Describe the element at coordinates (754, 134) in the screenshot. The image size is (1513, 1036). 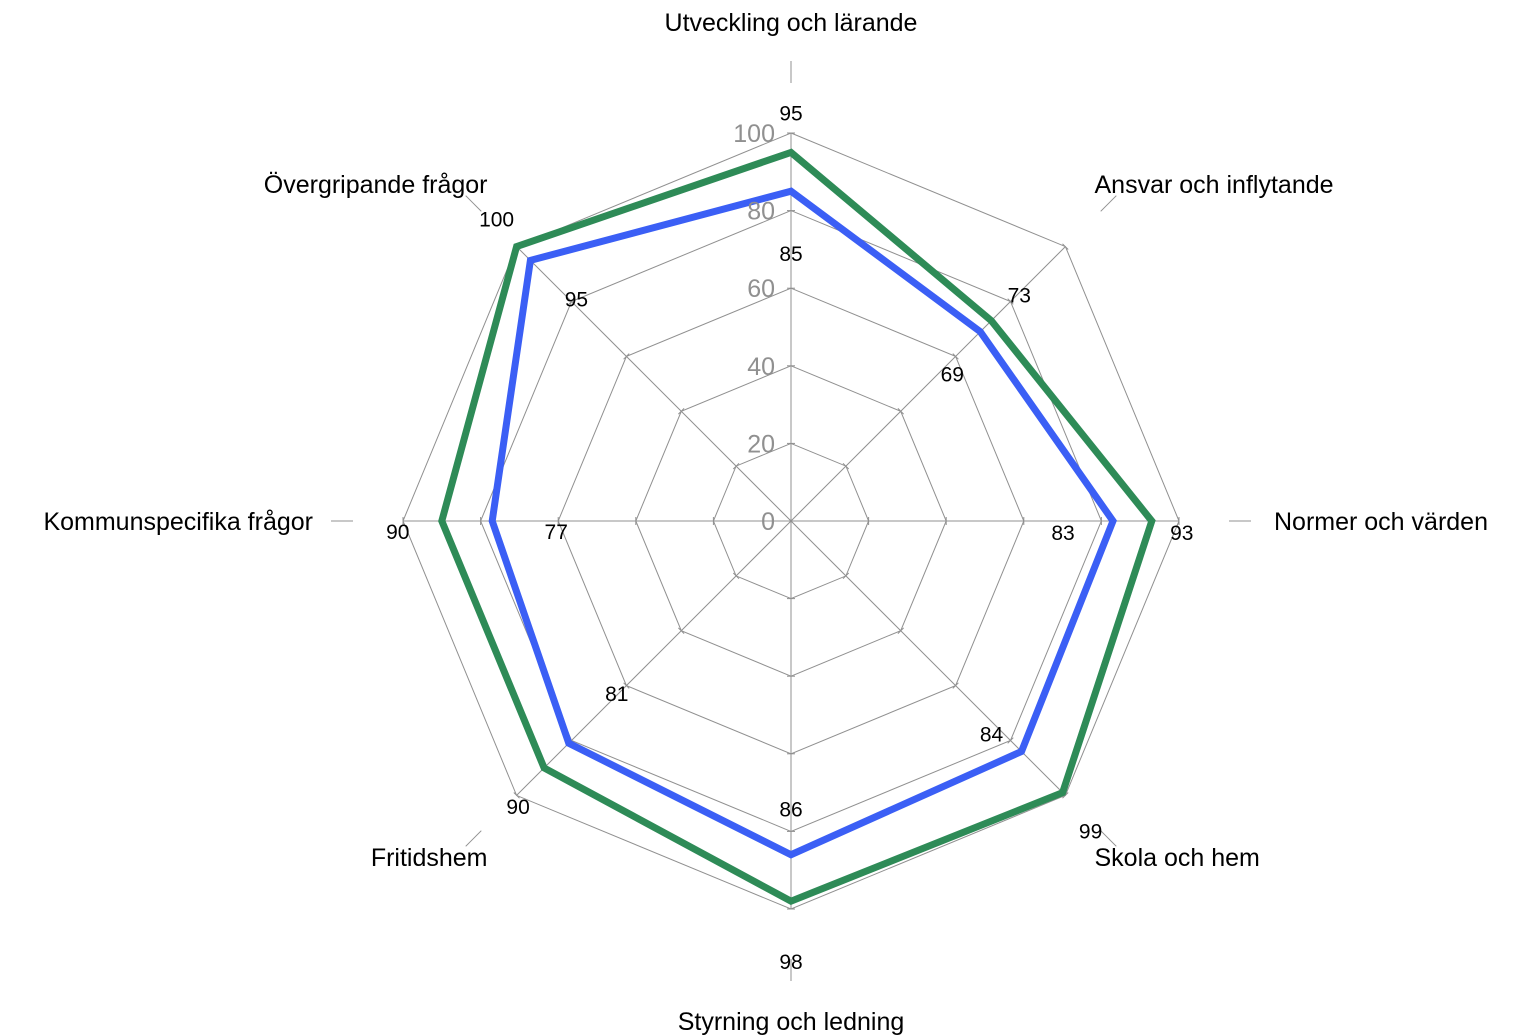
I see `radial-tick-label: 100` at that location.